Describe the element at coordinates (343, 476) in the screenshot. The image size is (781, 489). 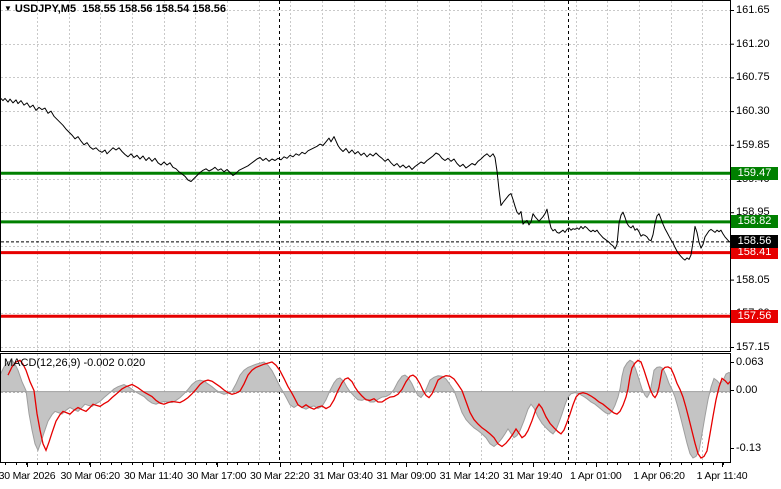
I see `time-axis-label: 31 Mar 03:40` at that location.